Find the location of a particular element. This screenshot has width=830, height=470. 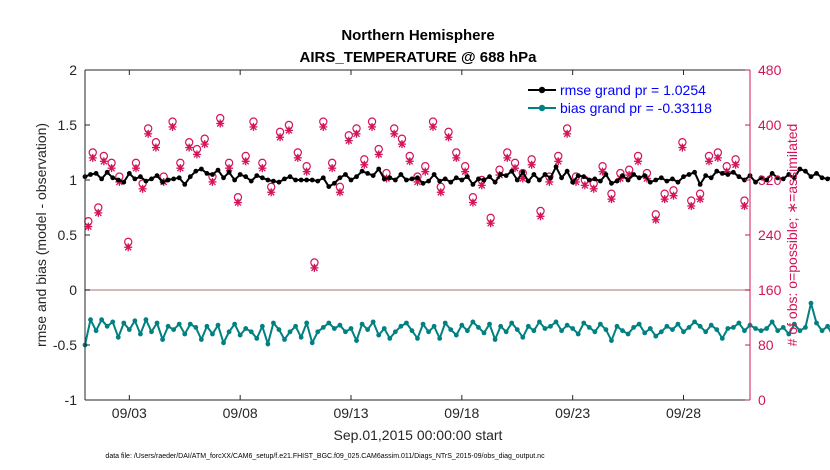

y2-tick-label: 0 is located at coordinates (762, 400).